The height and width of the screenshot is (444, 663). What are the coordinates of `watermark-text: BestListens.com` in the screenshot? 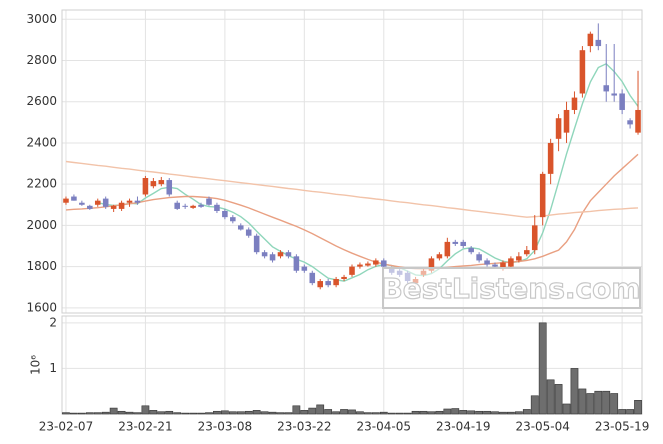 It's located at (510, 288).